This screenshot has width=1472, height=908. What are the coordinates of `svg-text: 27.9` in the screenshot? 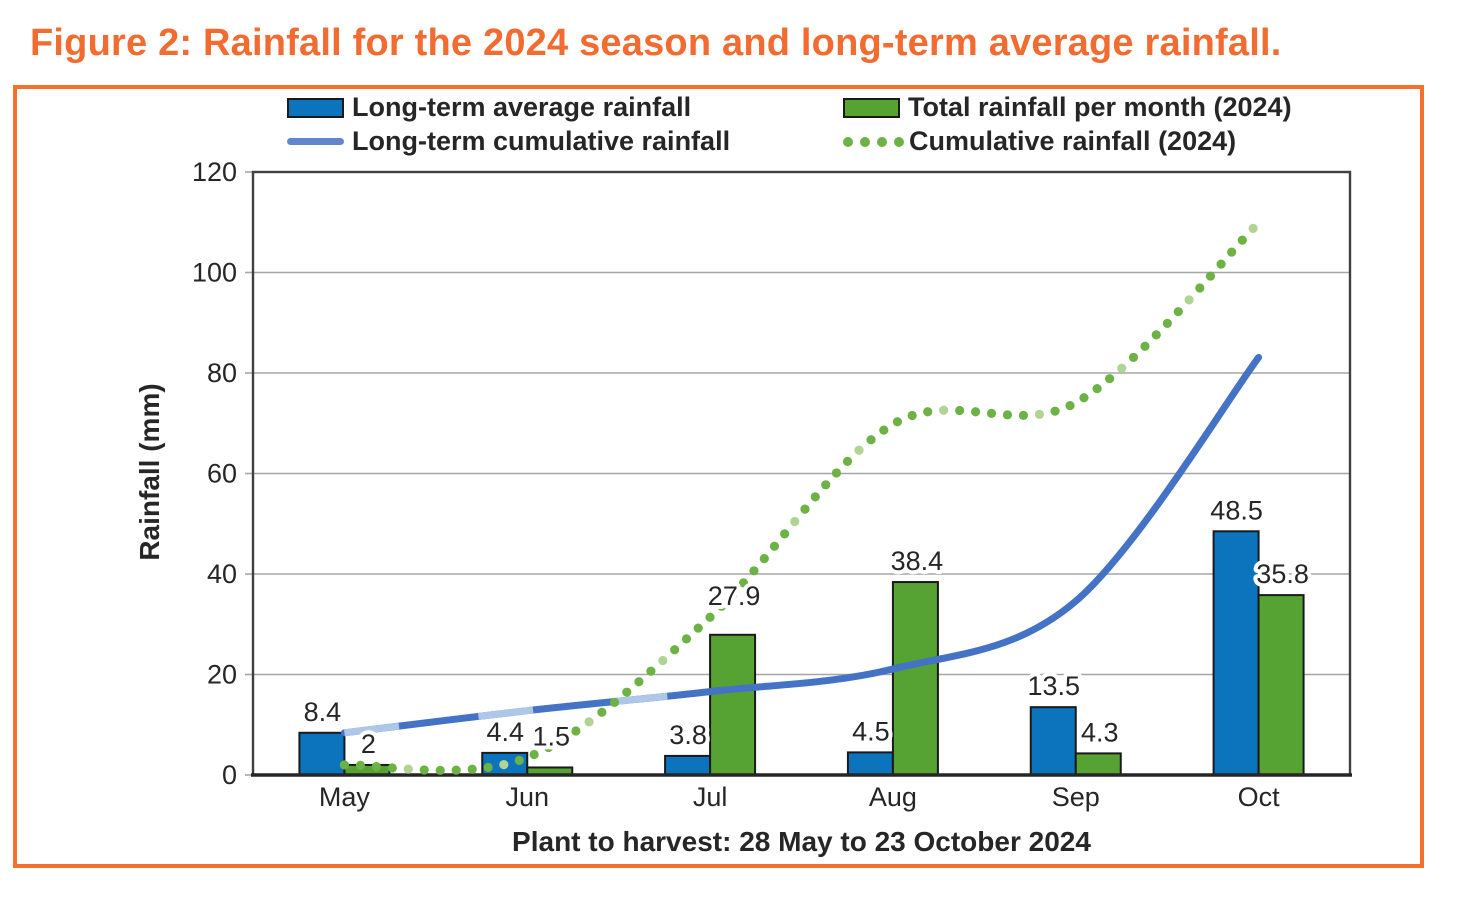 It's located at (734, 596).